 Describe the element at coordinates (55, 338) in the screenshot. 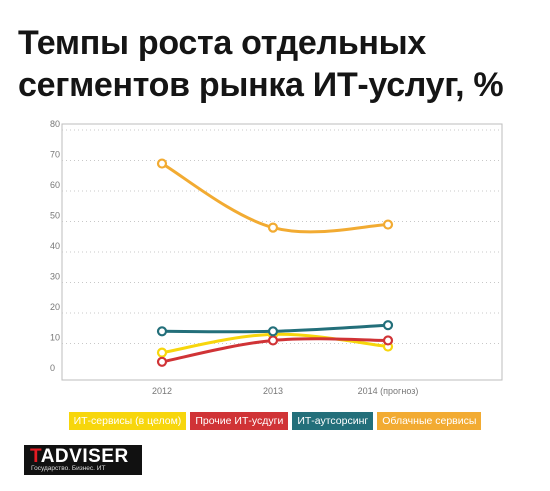

I see `y-tick-label: 10` at that location.